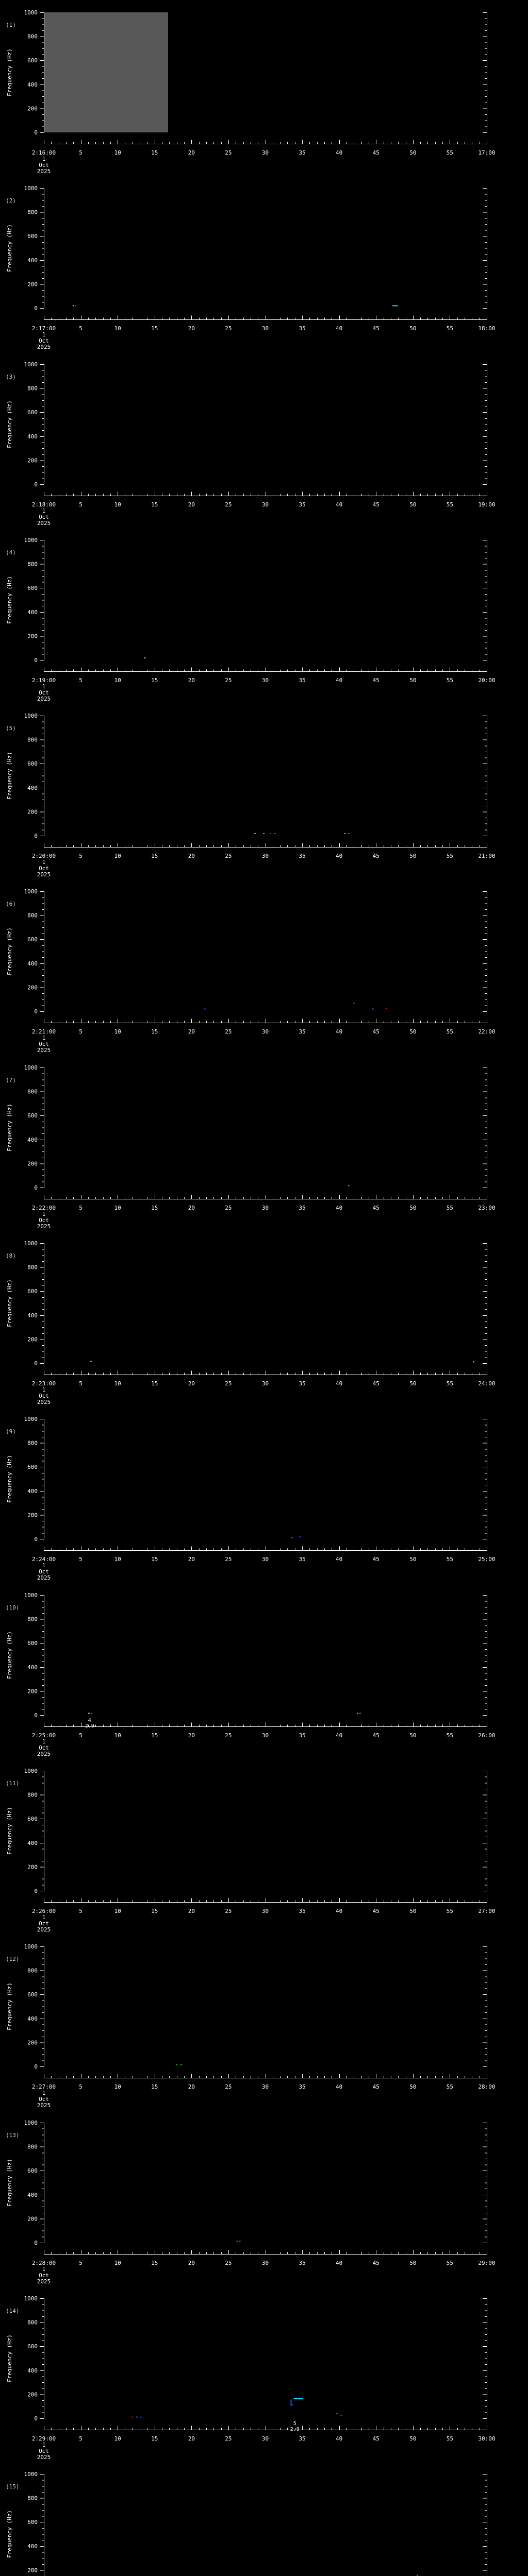 This screenshot has height=2576, width=528. What do you see at coordinates (44, 152) in the screenshot?
I see `x-start-time-label: 2:16:00` at bounding box center [44, 152].